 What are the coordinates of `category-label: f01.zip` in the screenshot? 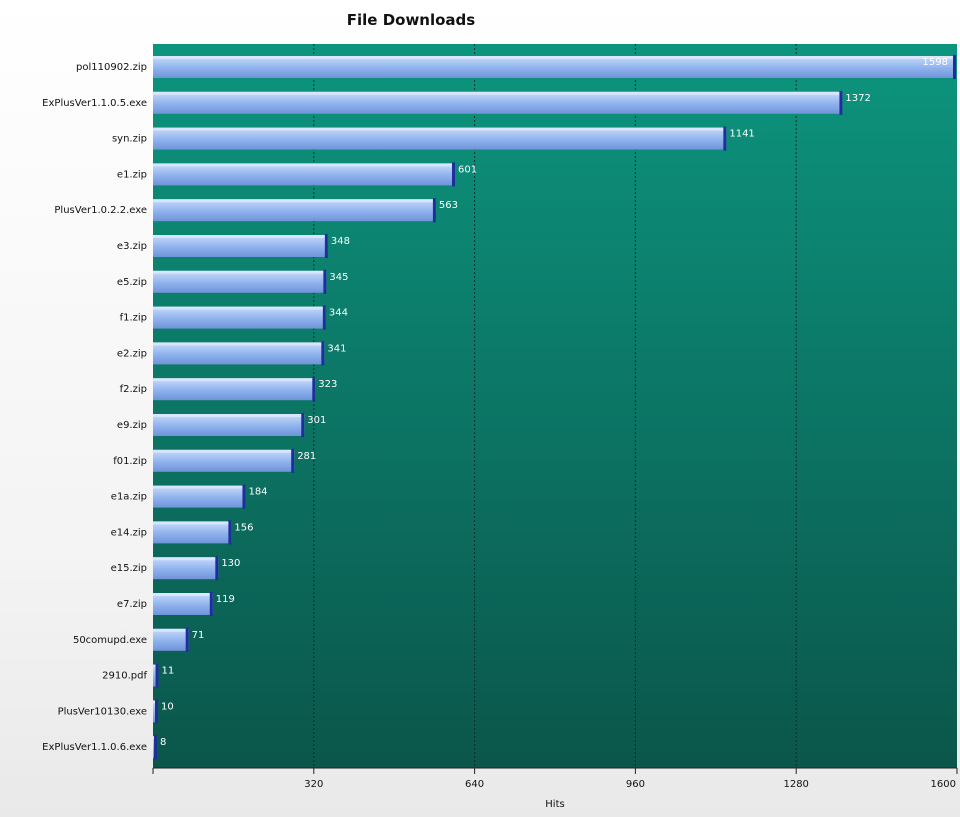 It's located at (130, 461).